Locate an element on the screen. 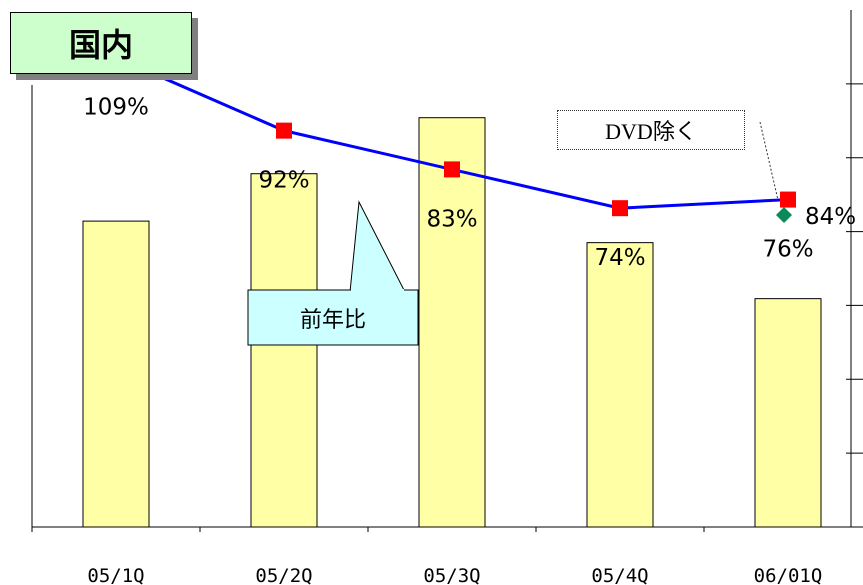 Image resolution: width=863 pixels, height=585 pixels. x-tick-label: 05/3Q is located at coordinates (451, 575).